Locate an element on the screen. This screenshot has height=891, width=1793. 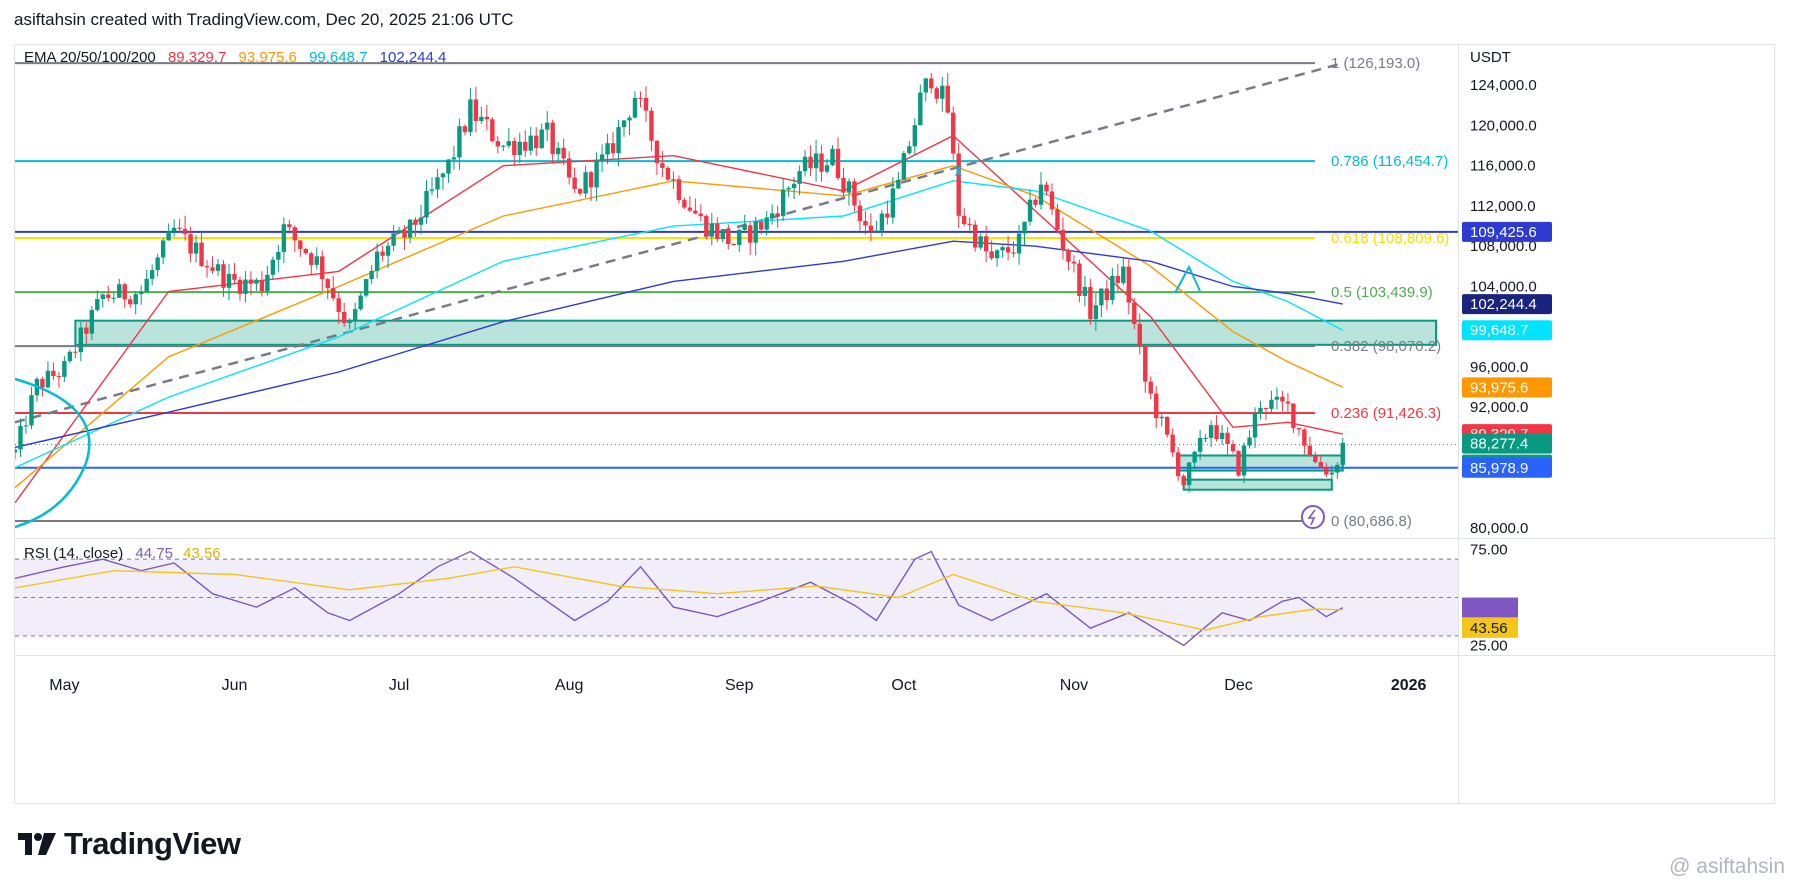
brand-name: TradingView is located at coordinates (152, 843).